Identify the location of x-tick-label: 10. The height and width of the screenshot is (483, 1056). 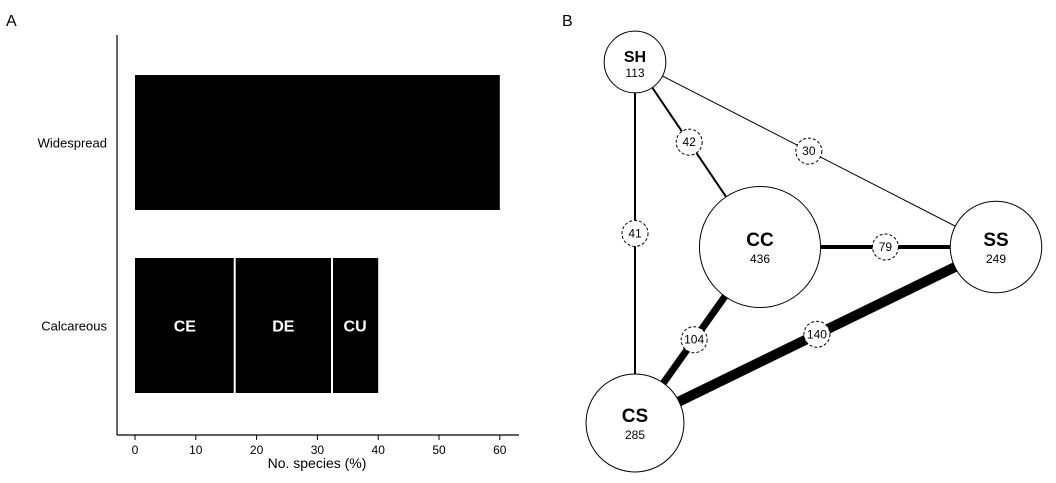
(196, 450).